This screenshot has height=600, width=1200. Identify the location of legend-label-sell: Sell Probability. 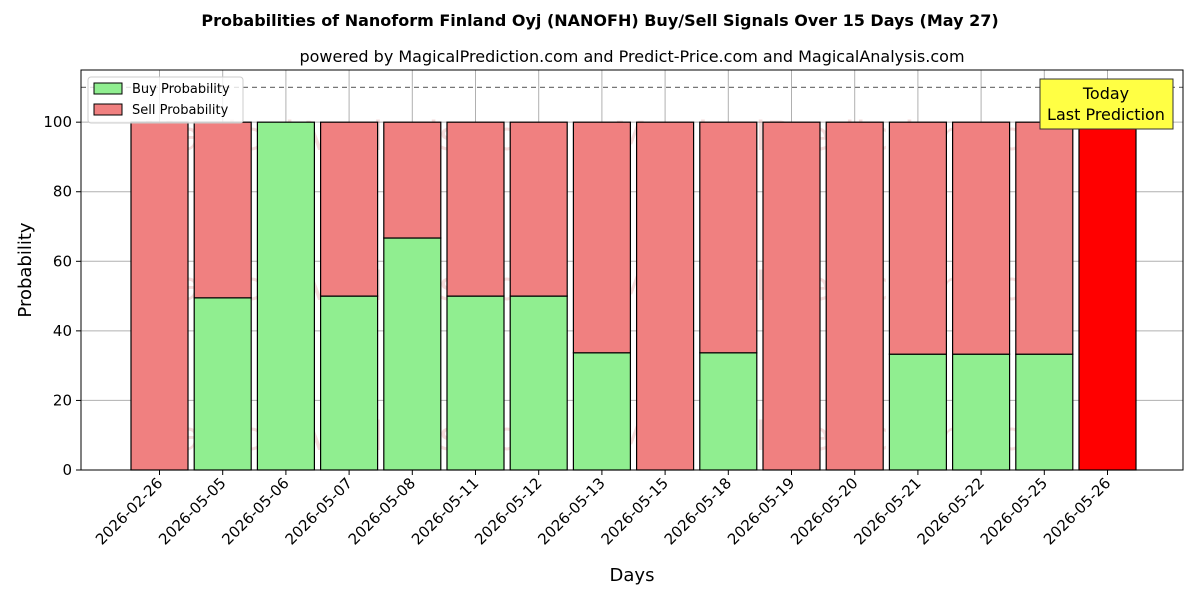
(180, 110).